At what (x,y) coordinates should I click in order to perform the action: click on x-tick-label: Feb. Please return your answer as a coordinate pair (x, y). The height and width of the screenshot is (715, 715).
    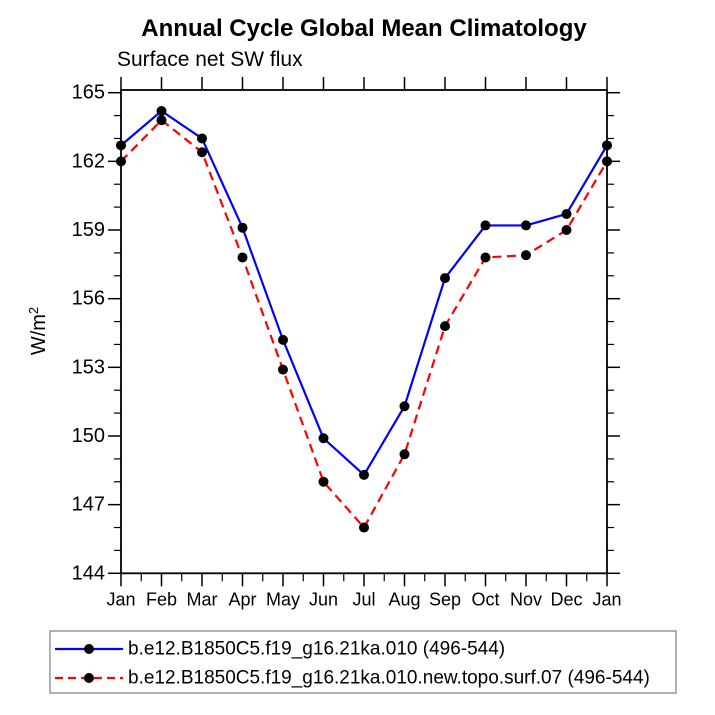
    Looking at the image, I should click on (161, 599).